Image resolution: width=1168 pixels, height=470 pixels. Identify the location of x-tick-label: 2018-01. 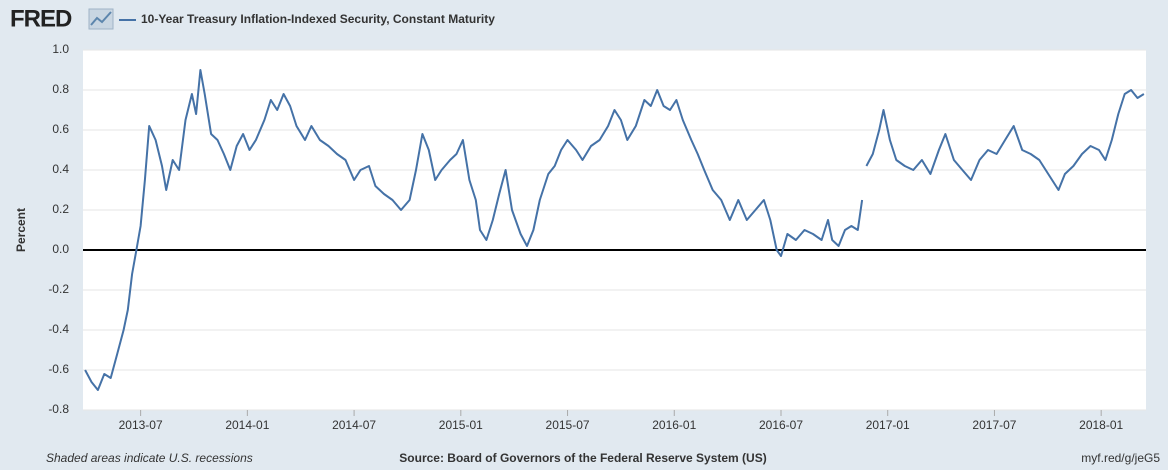
(1101, 425).